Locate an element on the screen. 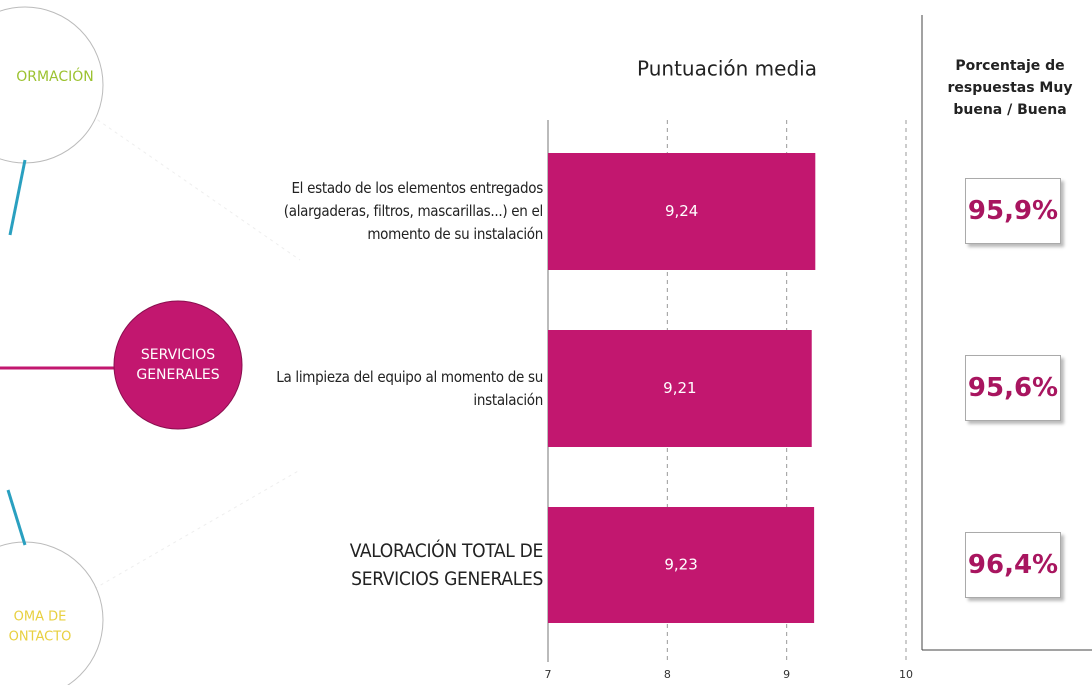 The height and width of the screenshot is (685, 1092). node-label: GENERALES is located at coordinates (177, 375).